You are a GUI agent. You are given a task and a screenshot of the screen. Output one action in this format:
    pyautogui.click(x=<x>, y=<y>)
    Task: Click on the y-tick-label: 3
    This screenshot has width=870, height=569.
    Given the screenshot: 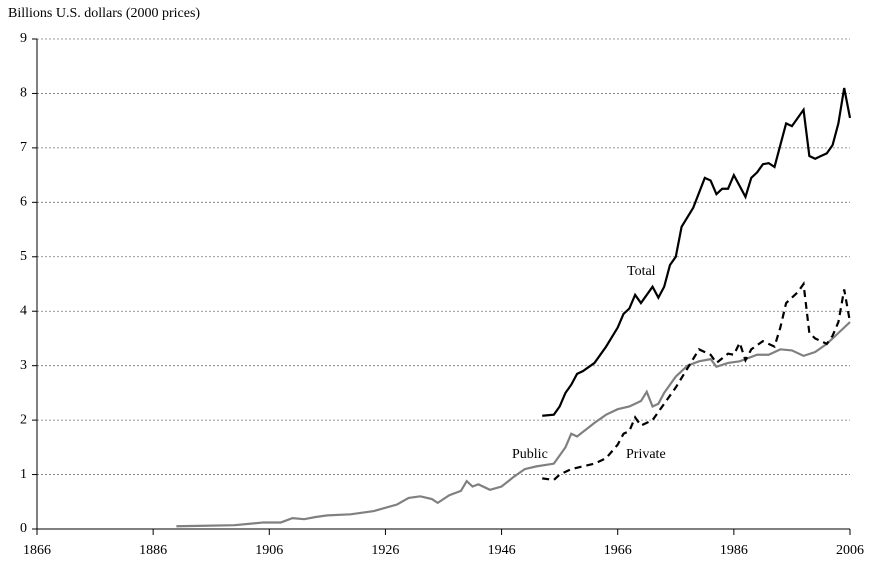 What is the action you would take?
    pyautogui.click(x=23, y=365)
    